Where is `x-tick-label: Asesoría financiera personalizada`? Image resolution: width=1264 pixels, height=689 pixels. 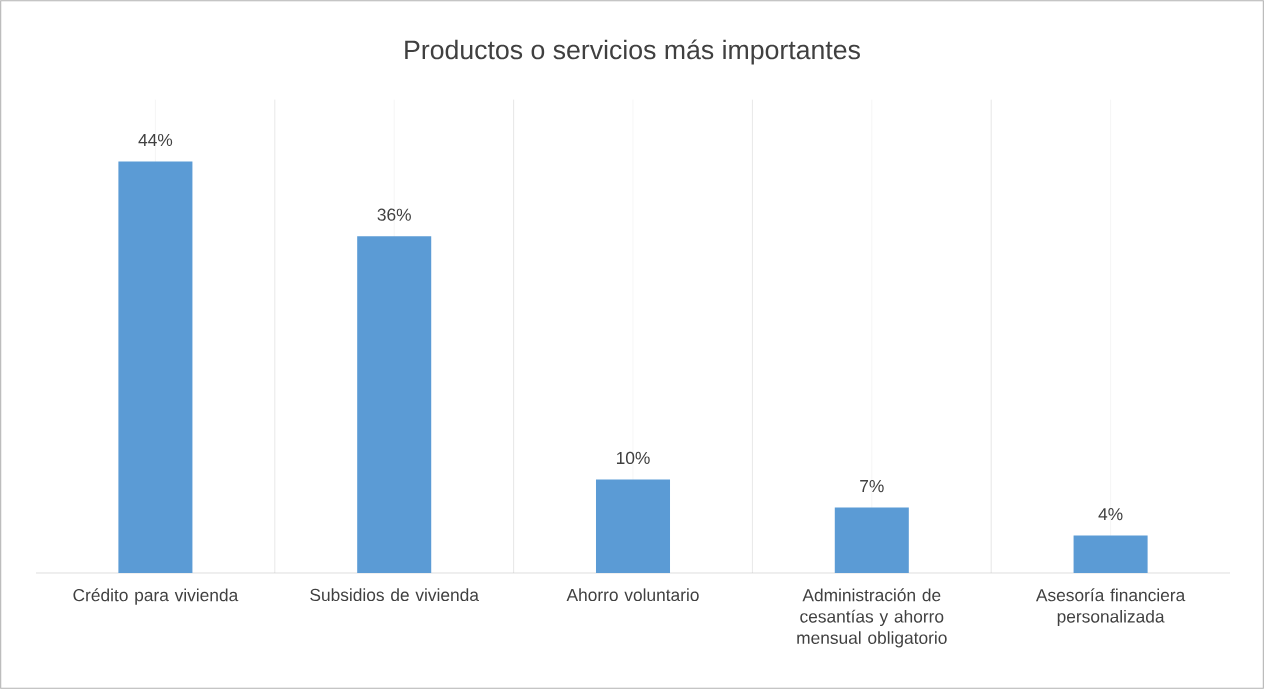 x-tick-label: Asesoría financiera personalizada is located at coordinates (1110, 607).